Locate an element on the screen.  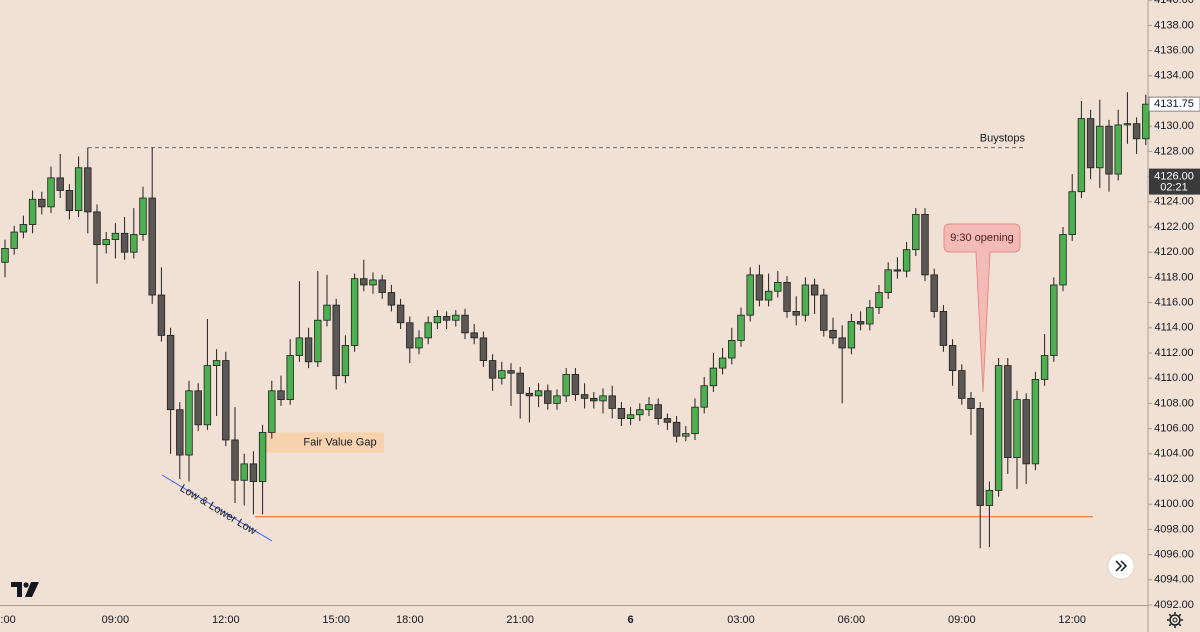
y-tick-label: 4094.00 is located at coordinates (1174, 580).